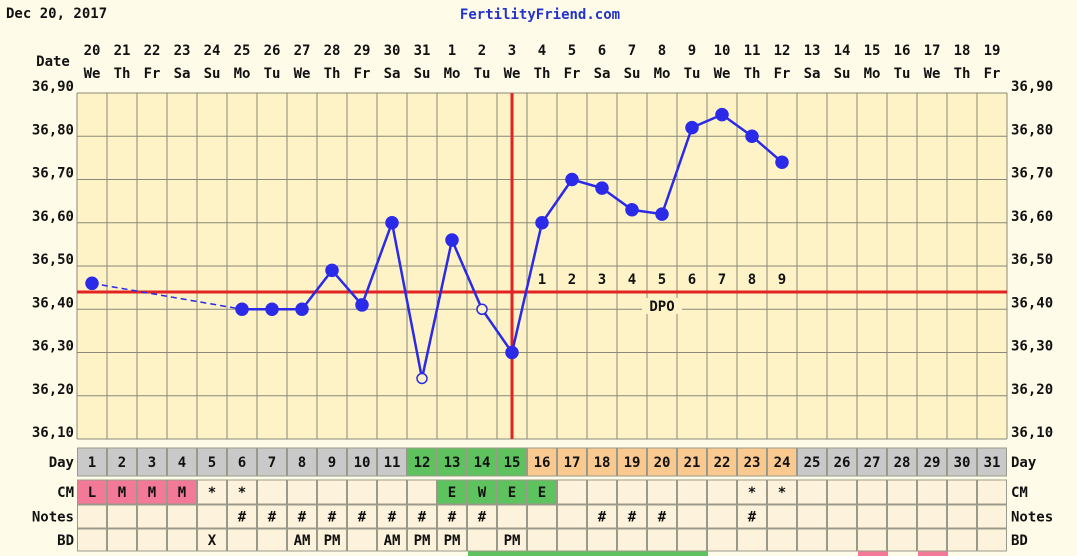 Image resolution: width=1077 pixels, height=556 pixels. What do you see at coordinates (56, 14) in the screenshot?
I see `chart-date: Dec 20, 2017` at bounding box center [56, 14].